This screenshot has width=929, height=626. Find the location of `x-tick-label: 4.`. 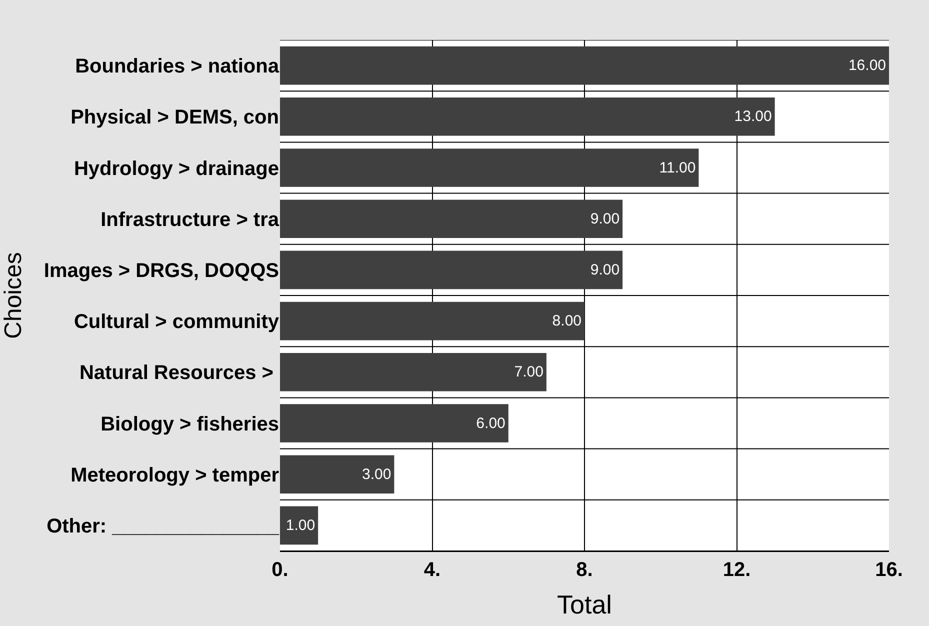

x-tick-label: 4. is located at coordinates (432, 570).